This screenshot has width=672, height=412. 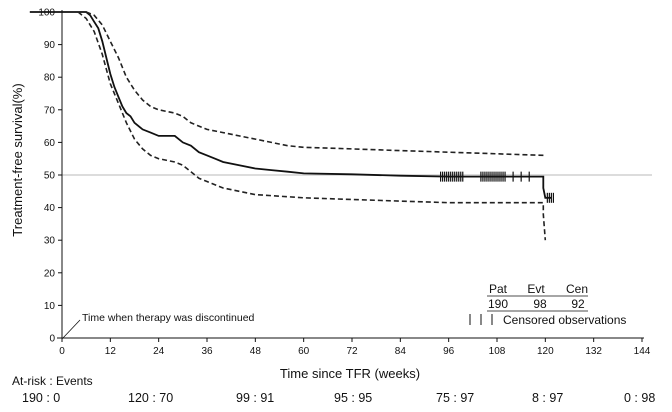 I want to click on x-tick-label: 60, so click(x=304, y=351).